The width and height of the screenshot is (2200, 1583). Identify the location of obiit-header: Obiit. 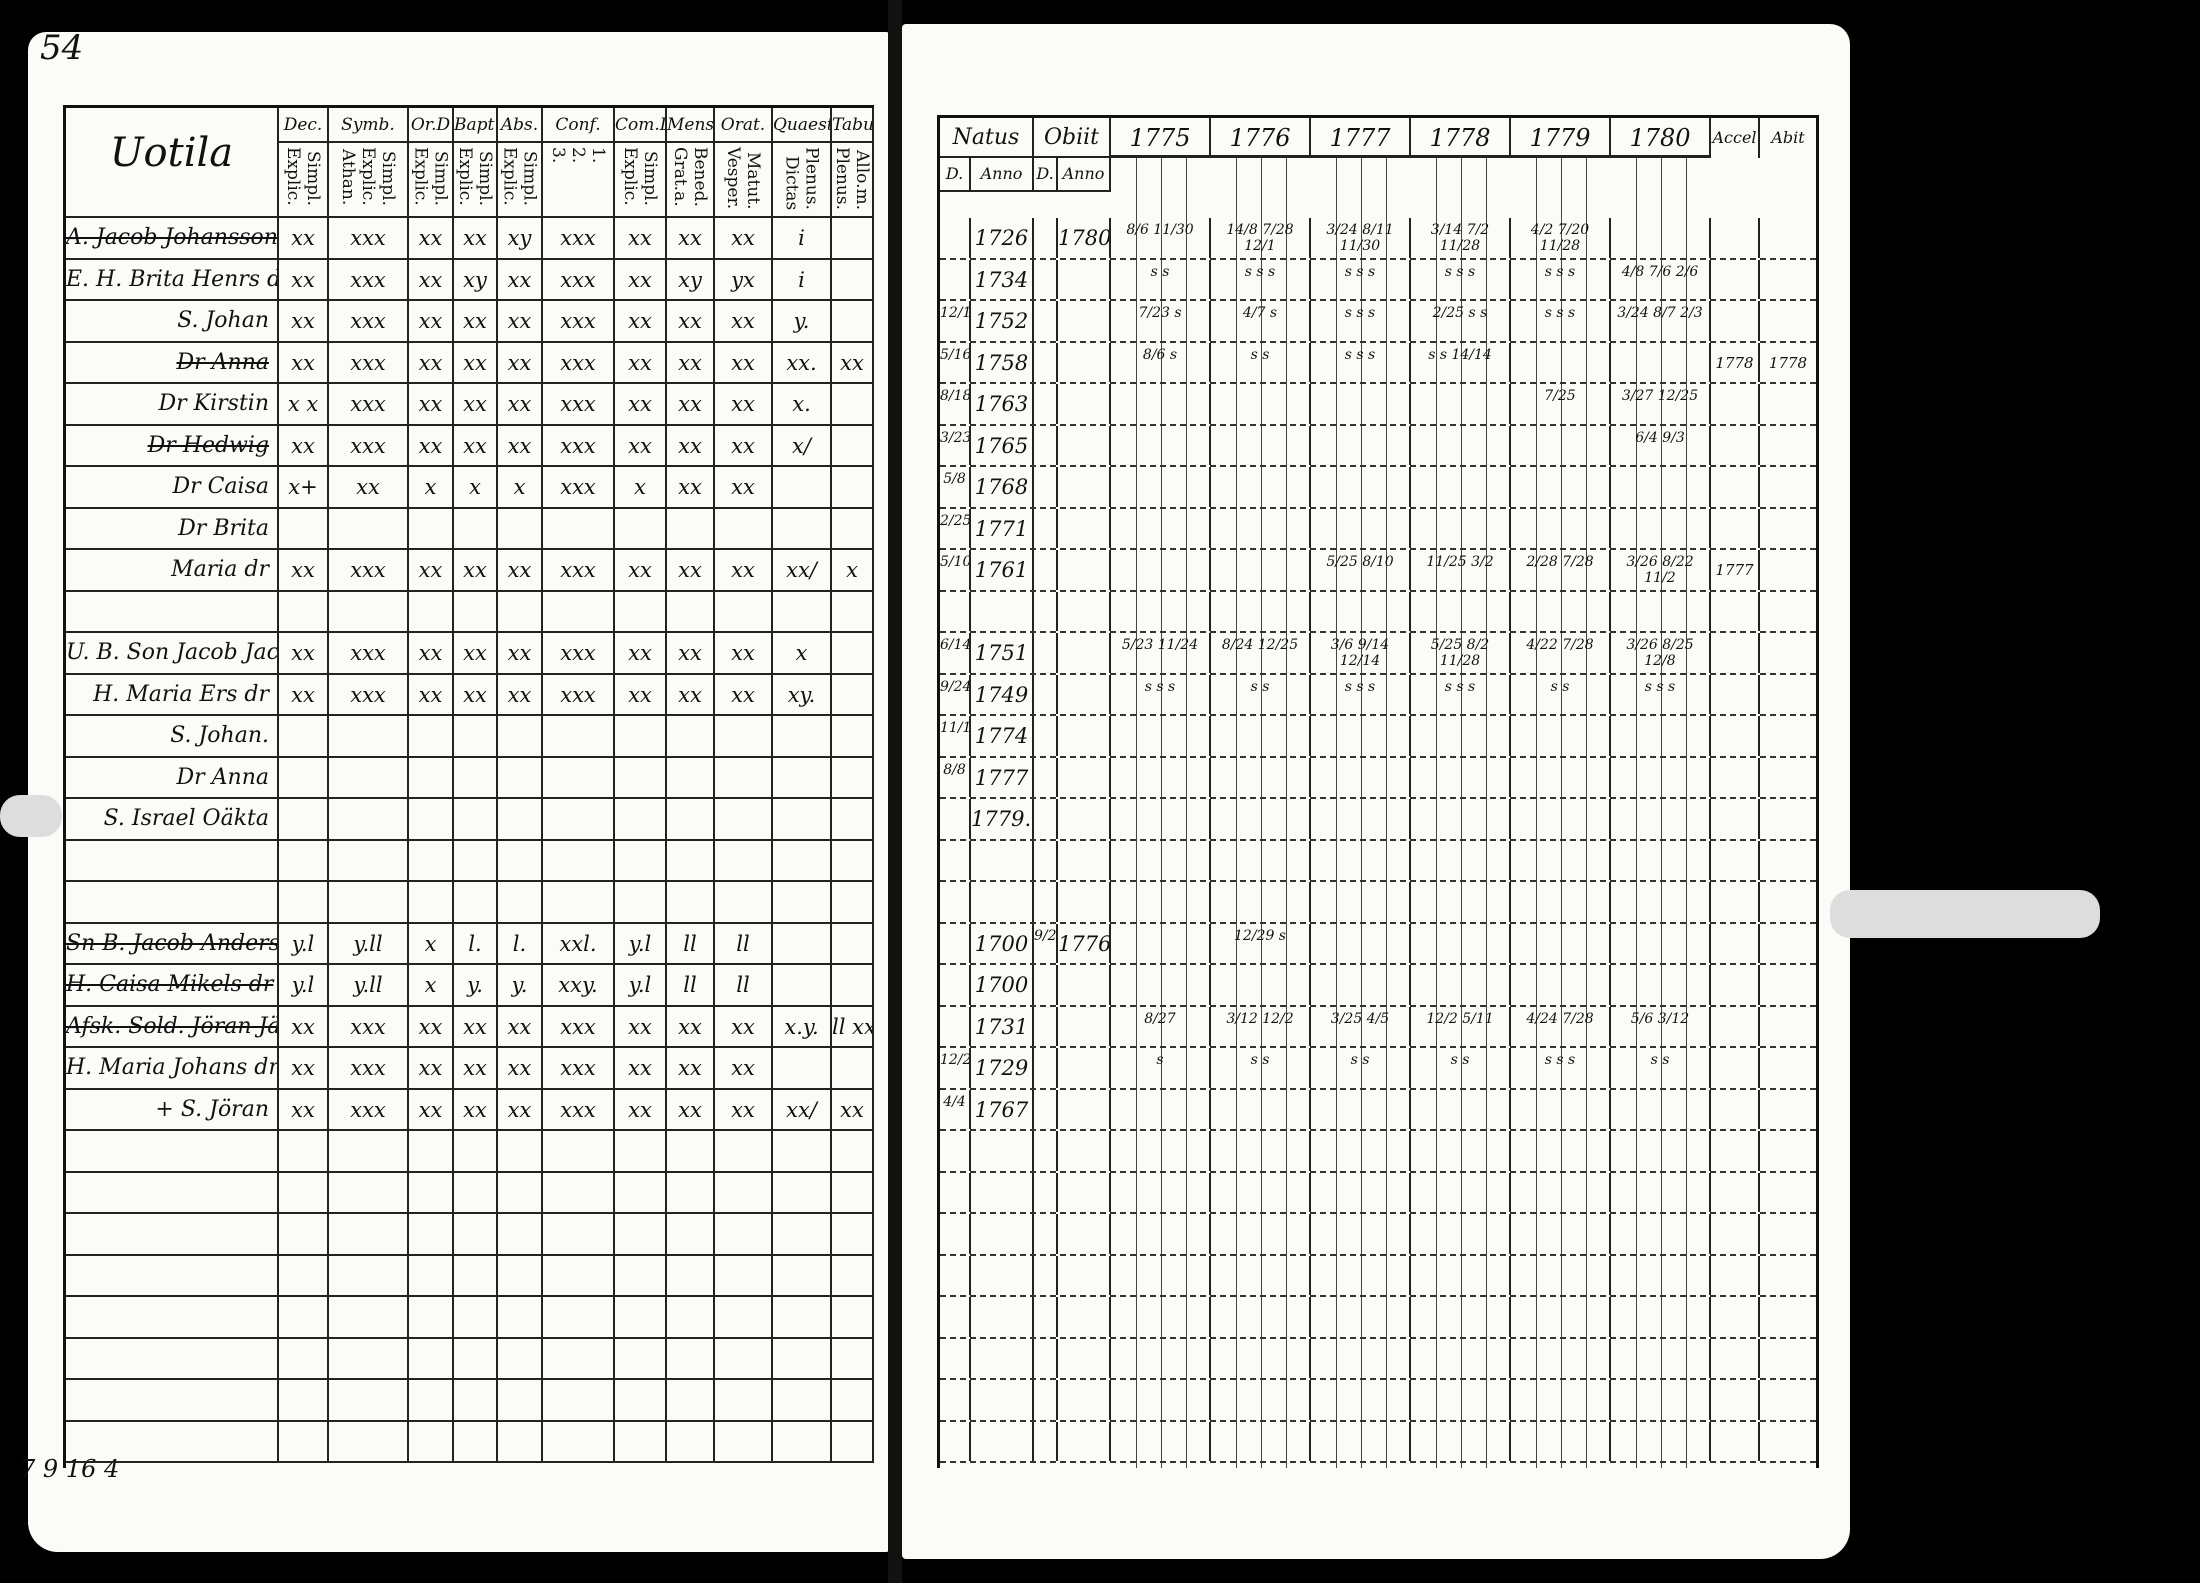
(1072, 138).